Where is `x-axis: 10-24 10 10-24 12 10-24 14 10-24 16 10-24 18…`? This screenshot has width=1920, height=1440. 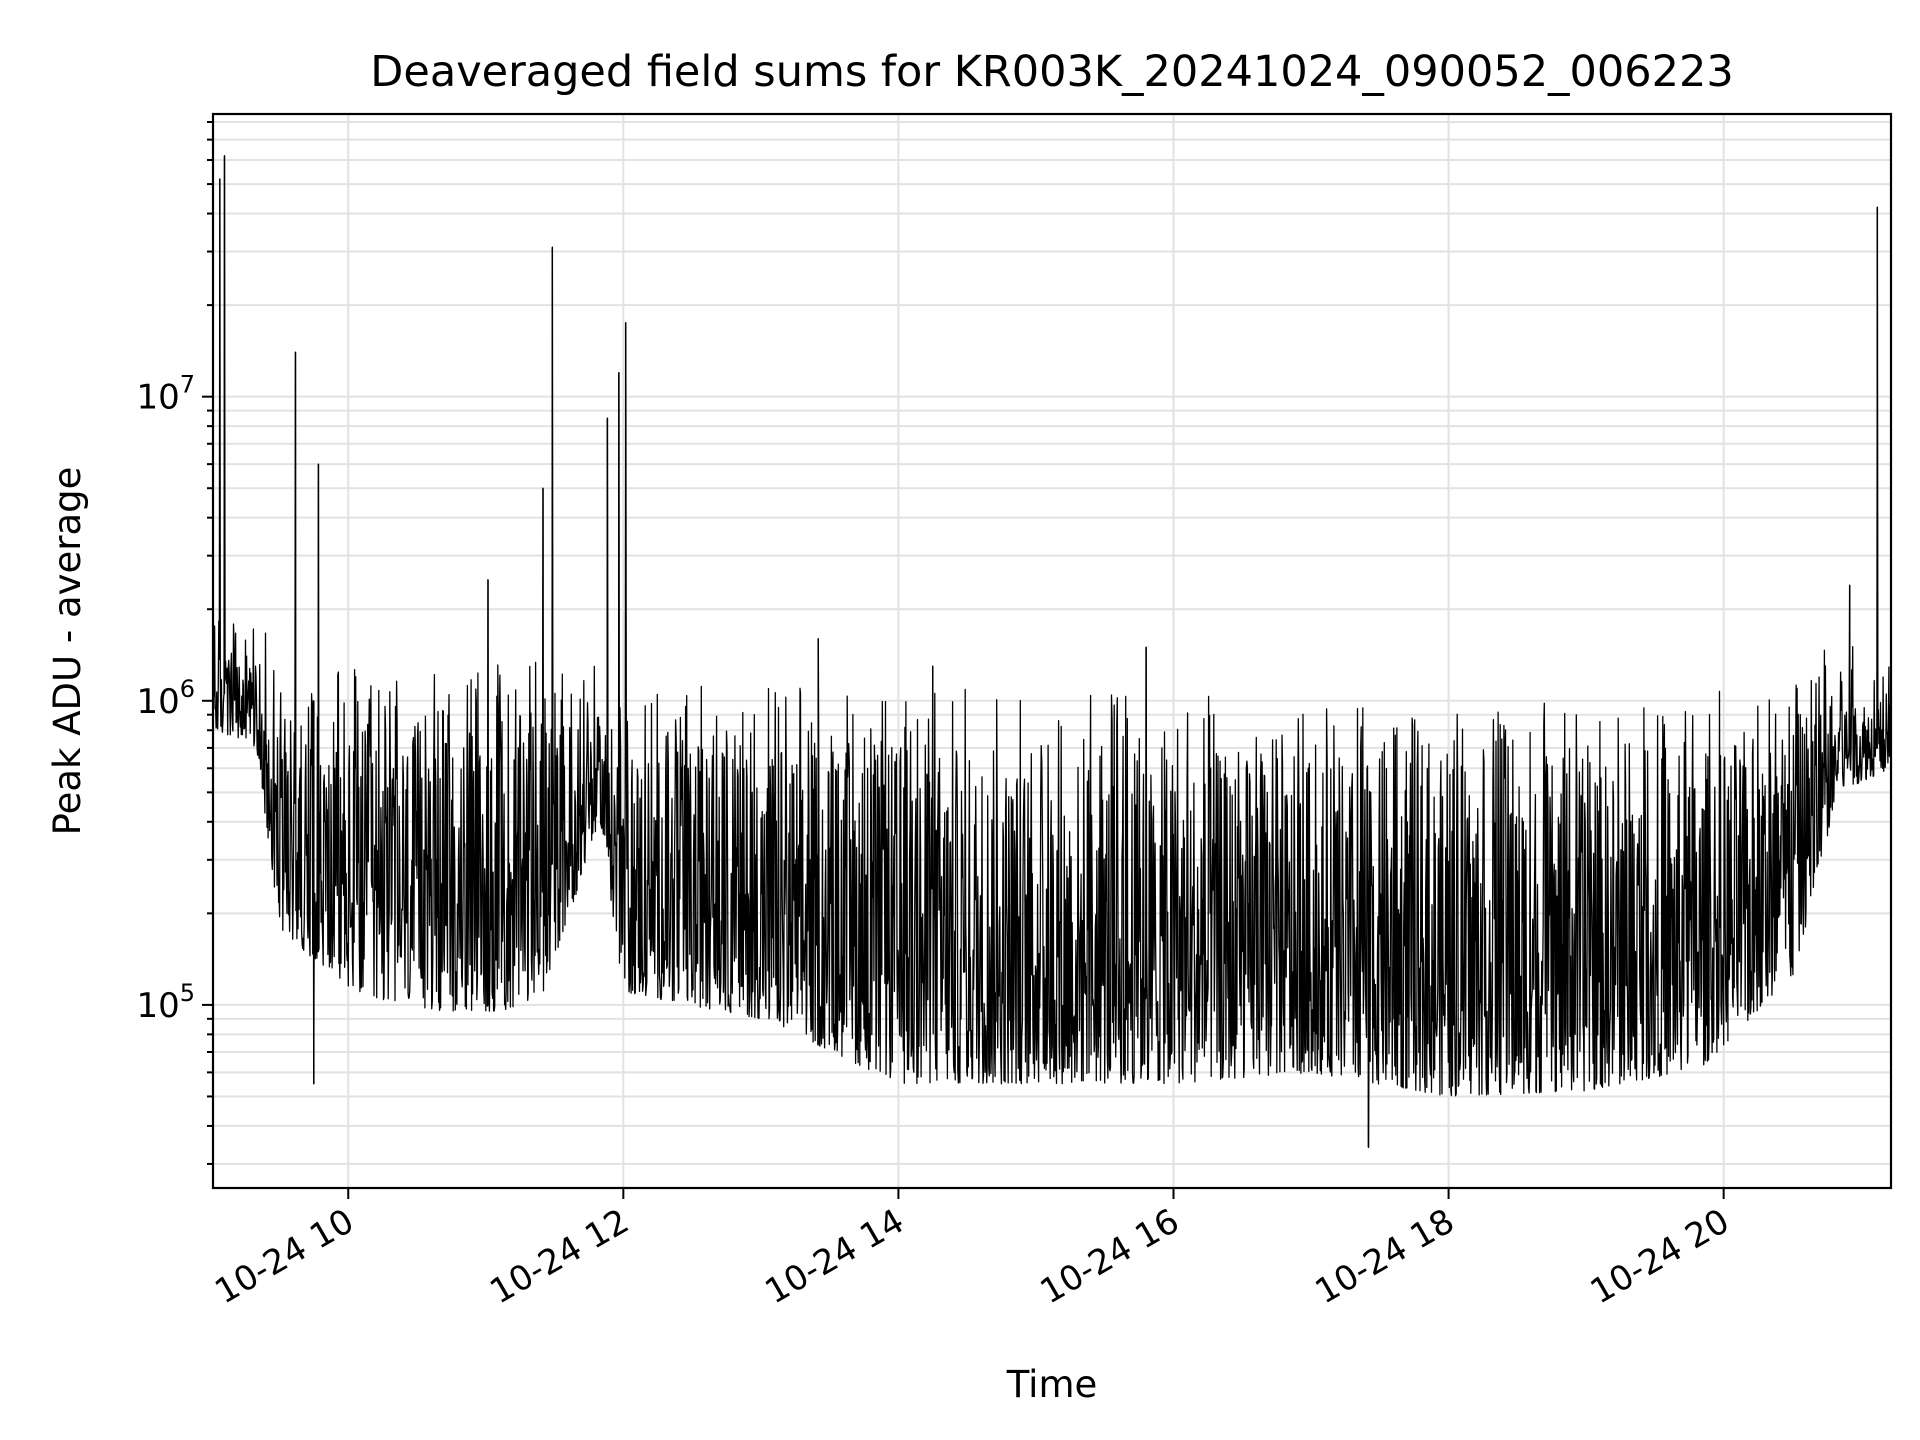 x-axis: 10-24 10 10-24 12 10-24 14 10-24 16 10-24 18… is located at coordinates (972, 1250).